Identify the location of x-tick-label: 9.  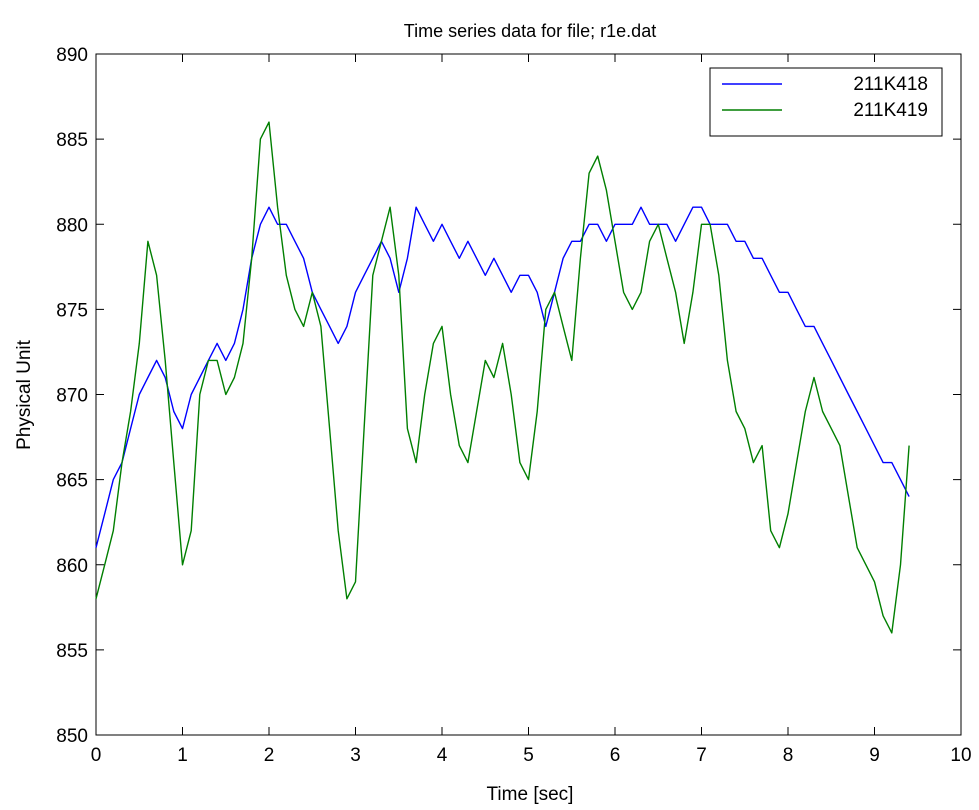
(874, 755).